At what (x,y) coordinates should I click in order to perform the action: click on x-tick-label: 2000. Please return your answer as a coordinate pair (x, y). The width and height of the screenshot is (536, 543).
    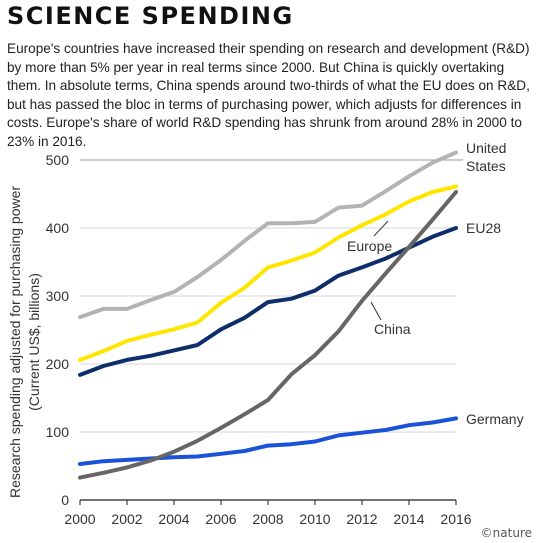
    Looking at the image, I should click on (79, 519).